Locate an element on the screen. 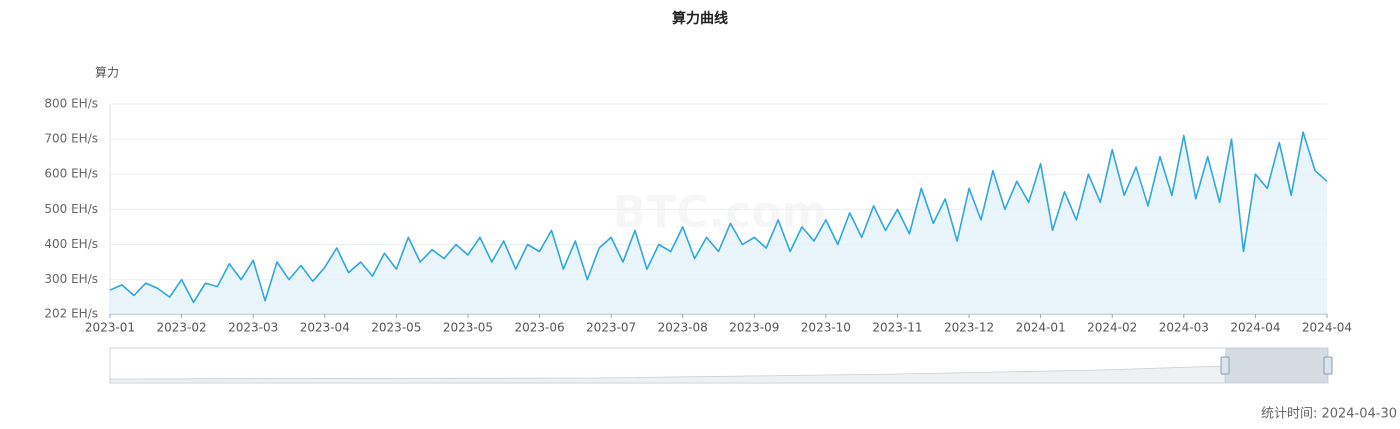 The image size is (1400, 429). y-tick-label: 800 EH/s is located at coordinates (71, 104).